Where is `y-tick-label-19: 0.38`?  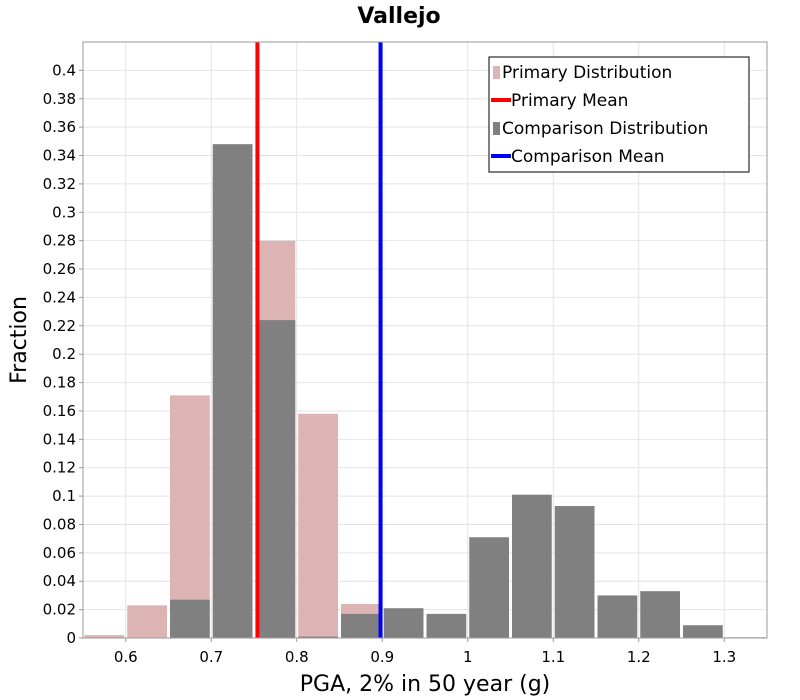 y-tick-label-19: 0.38 is located at coordinates (59, 99).